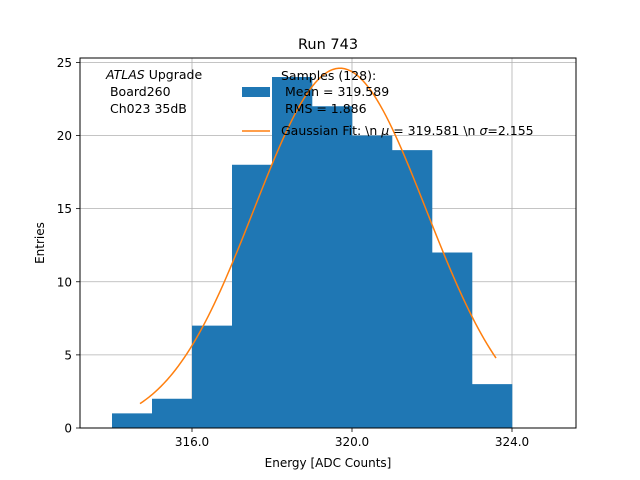 The image size is (640, 480). What do you see at coordinates (384, 130) in the screenshot?
I see `legend-fit-mu-symbol: μ` at bounding box center [384, 130].